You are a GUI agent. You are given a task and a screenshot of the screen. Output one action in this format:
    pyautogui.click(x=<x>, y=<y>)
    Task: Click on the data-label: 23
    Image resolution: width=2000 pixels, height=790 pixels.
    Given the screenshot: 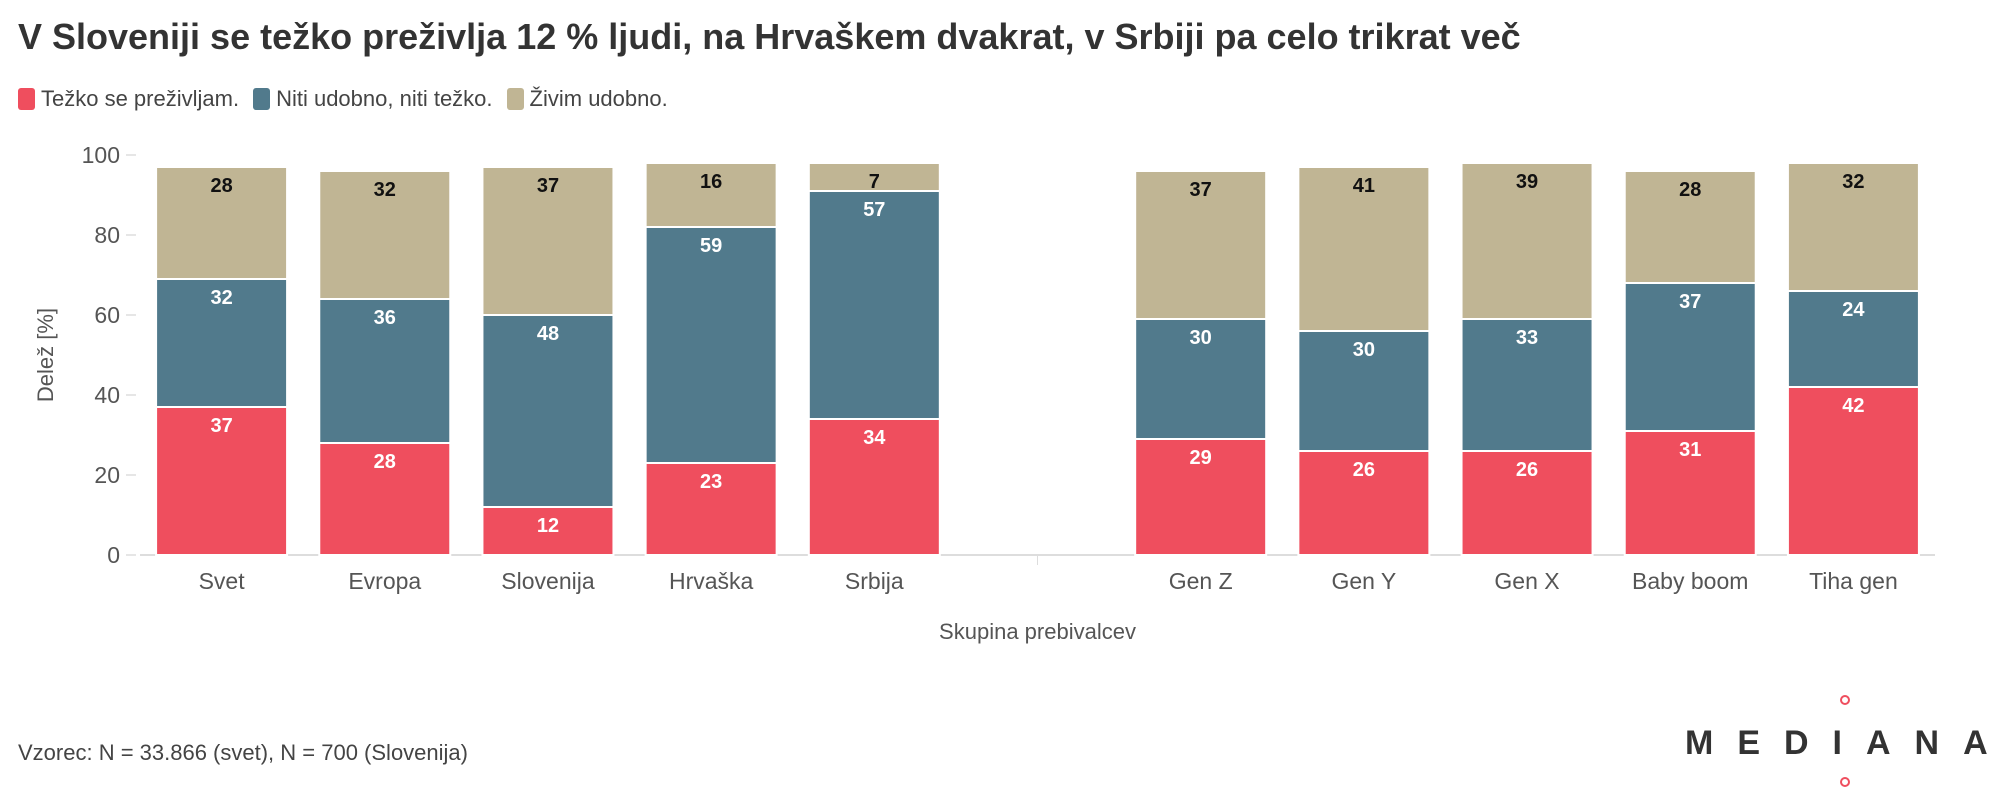 What is the action you would take?
    pyautogui.click(x=711, y=482)
    